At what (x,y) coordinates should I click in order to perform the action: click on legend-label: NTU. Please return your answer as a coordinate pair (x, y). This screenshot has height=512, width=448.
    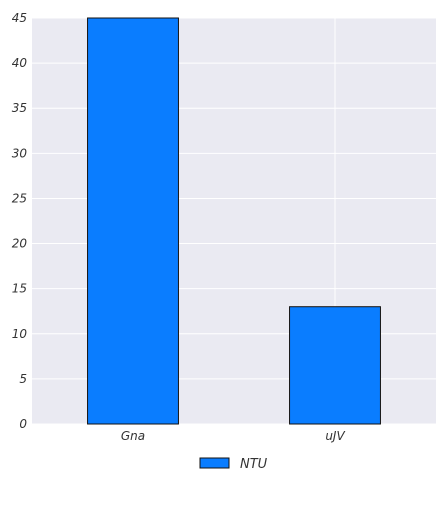
    Looking at the image, I should click on (254, 464).